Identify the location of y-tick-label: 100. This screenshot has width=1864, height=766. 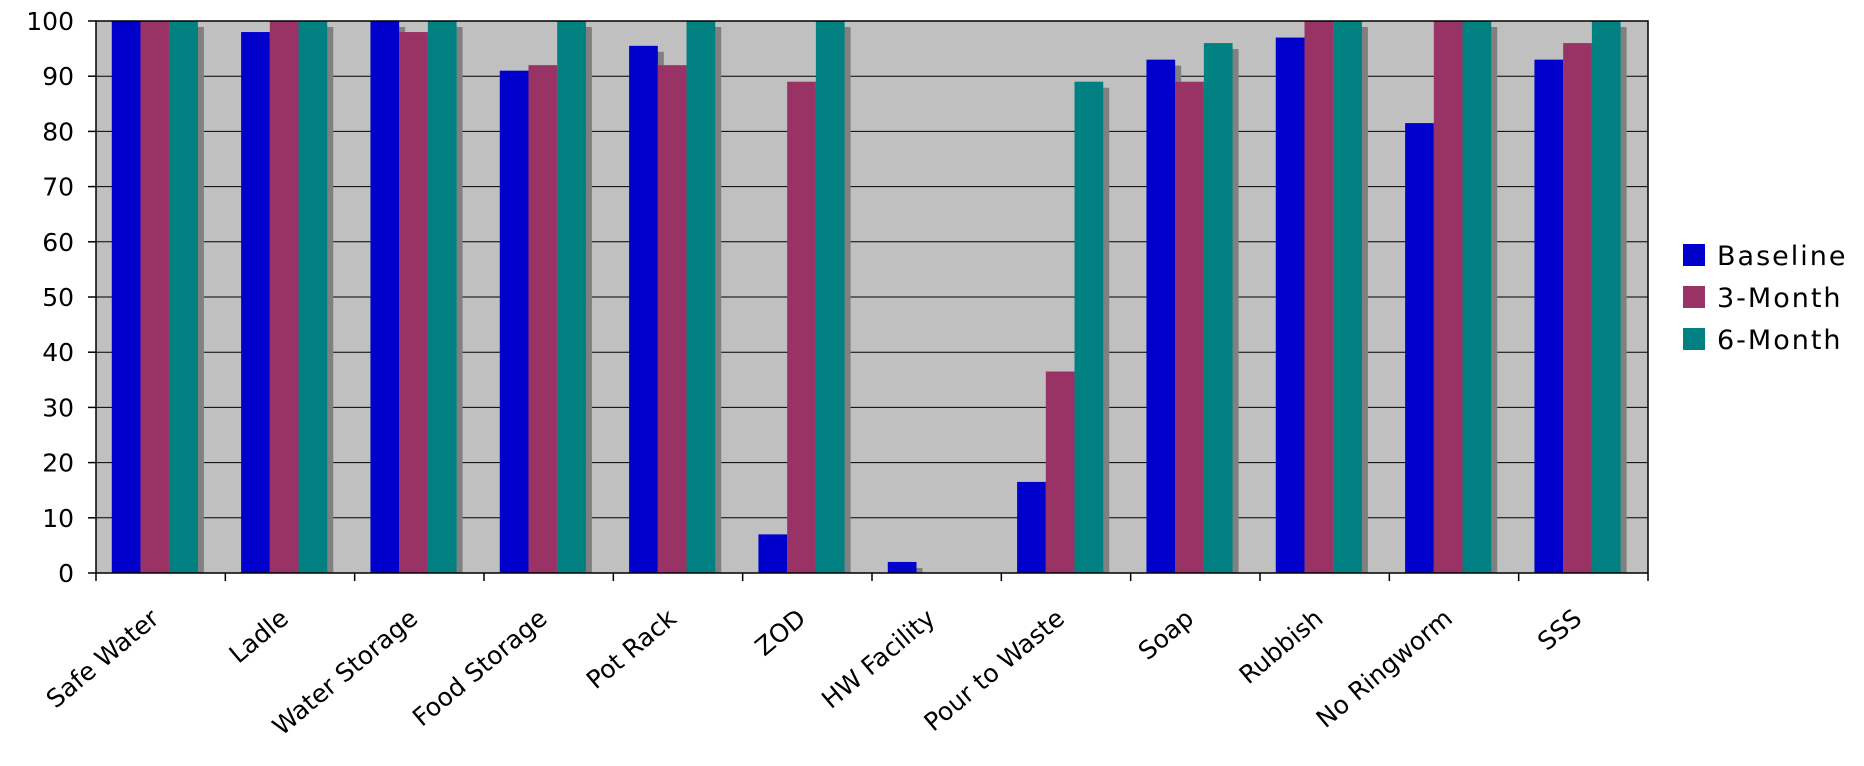
(50, 21).